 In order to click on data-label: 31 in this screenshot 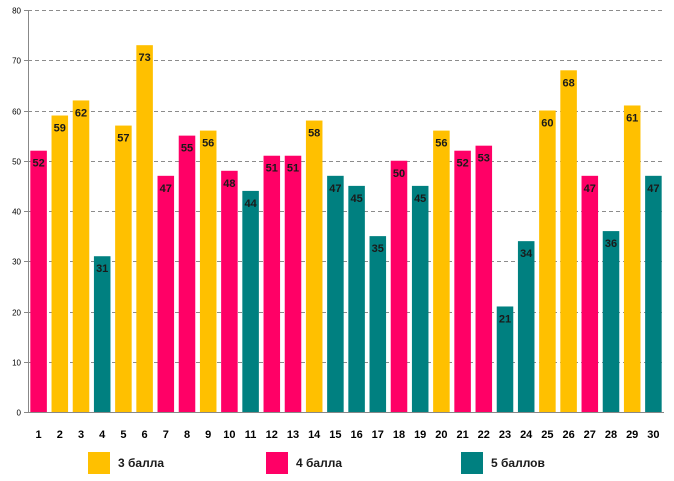, I will do `click(102, 269)`.